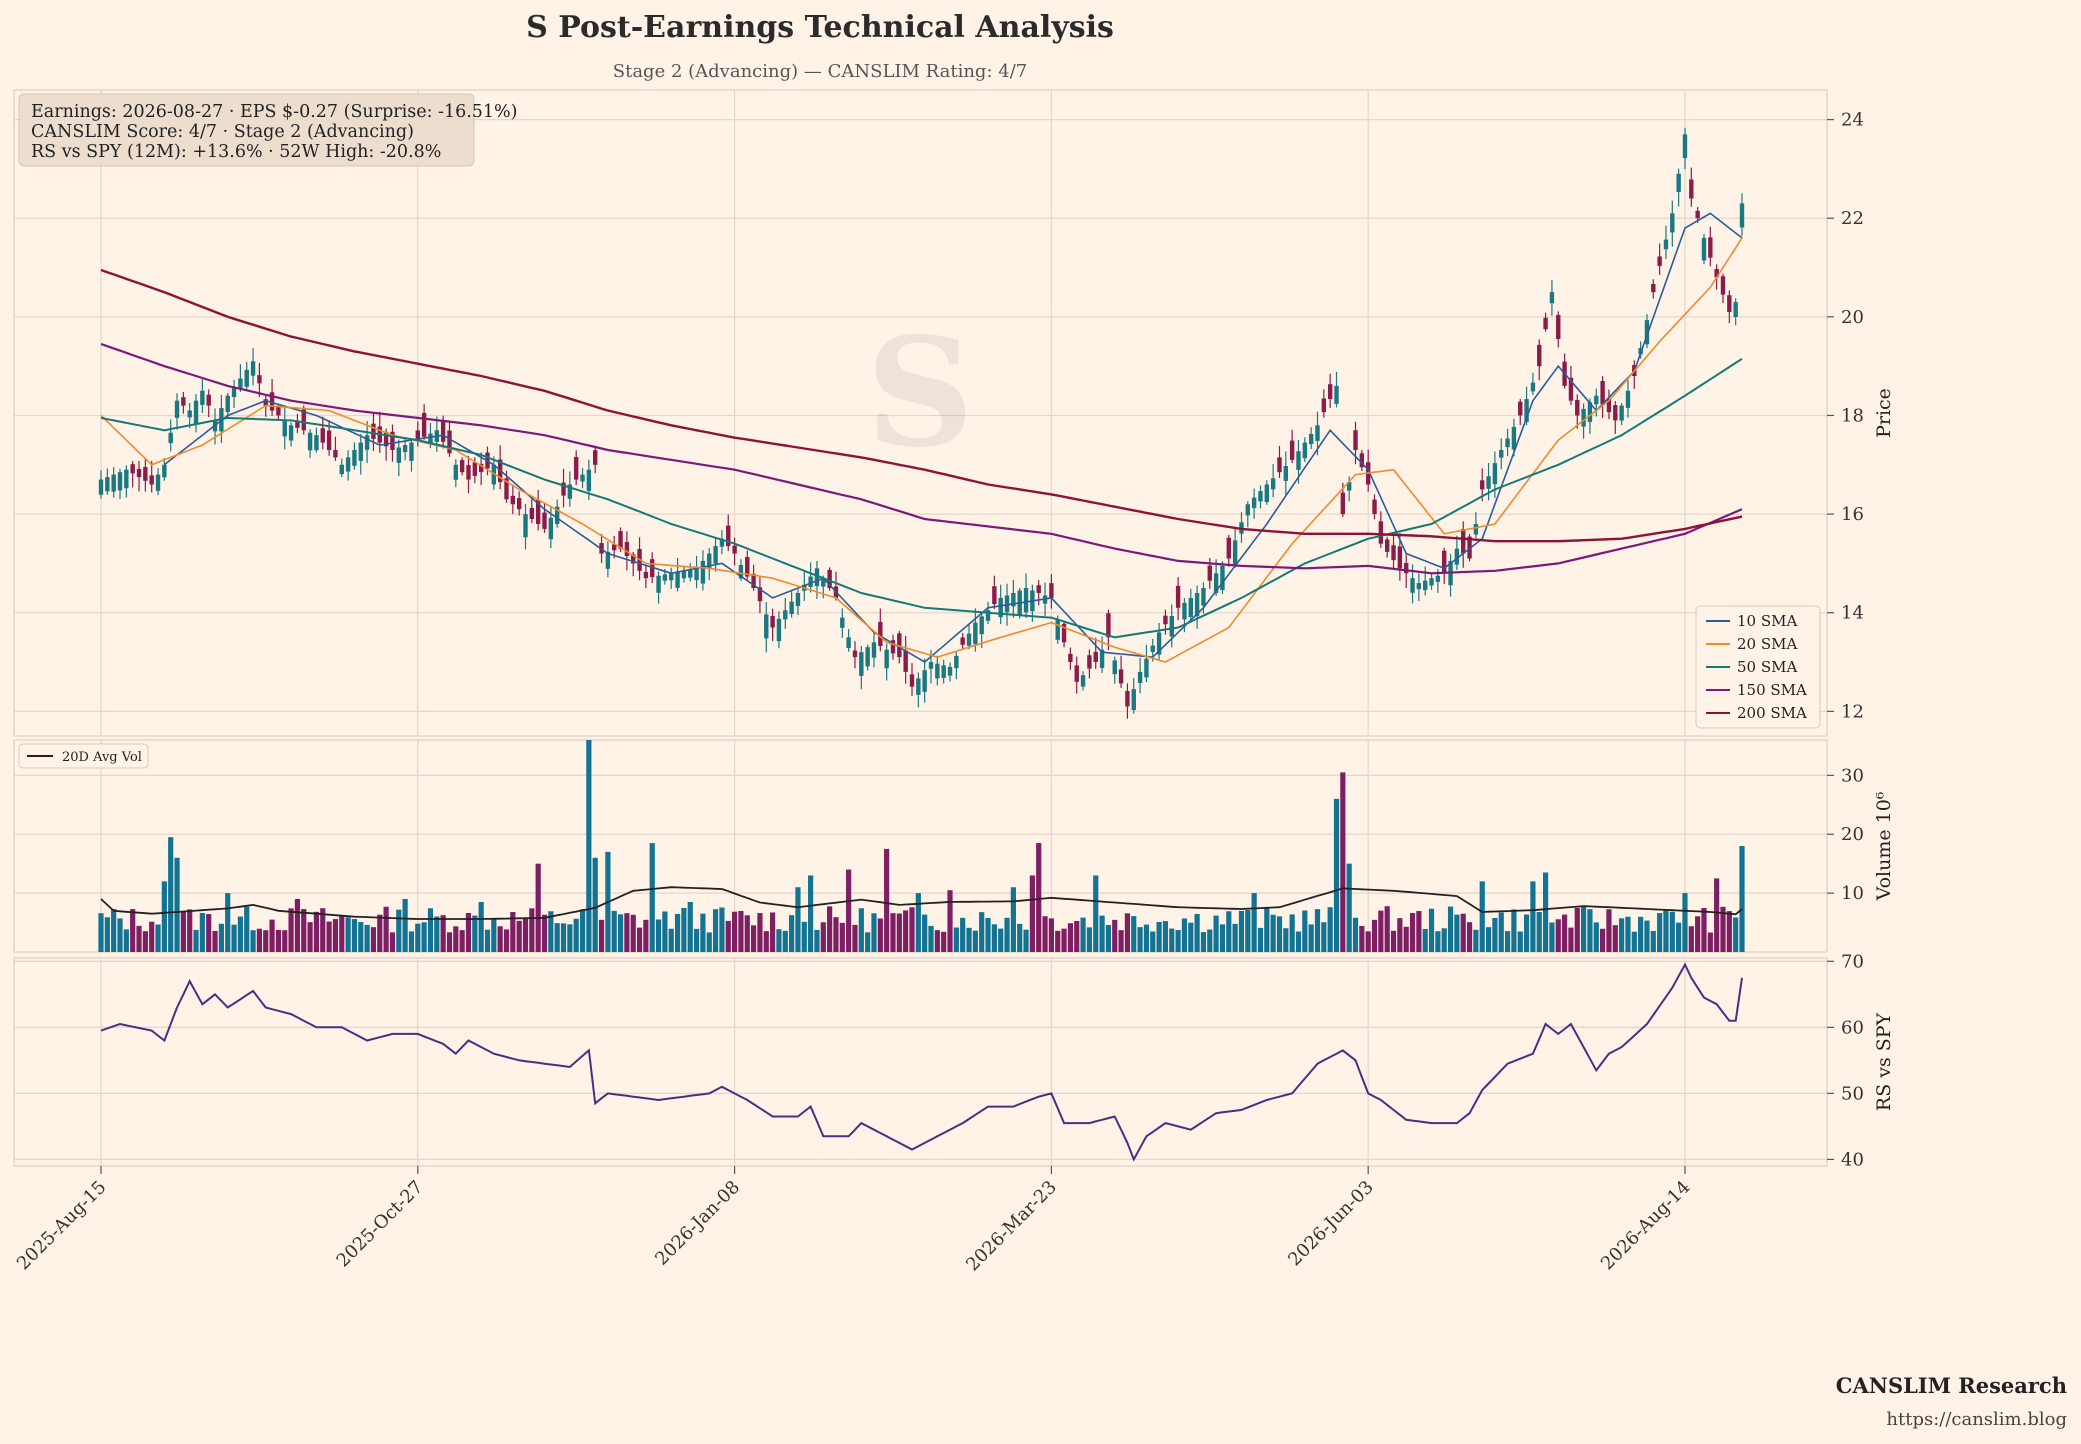  Describe the element at coordinates (921, 458) in the screenshot. I see `sma150-line` at that location.